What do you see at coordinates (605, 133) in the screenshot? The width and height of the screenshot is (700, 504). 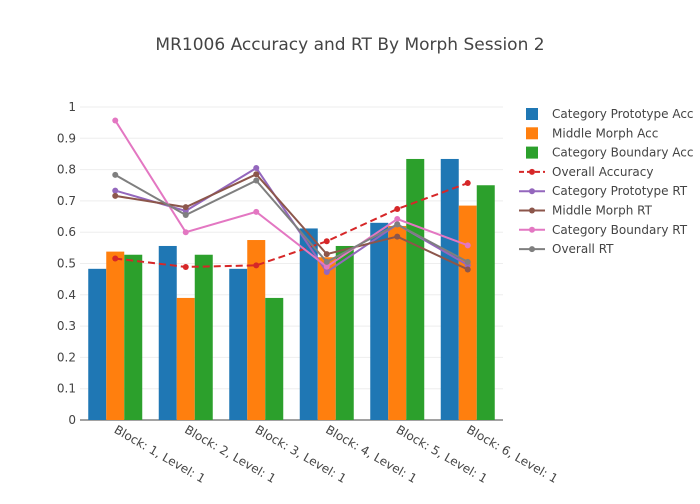 I see `legend-label: Middle Morph Acc` at bounding box center [605, 133].